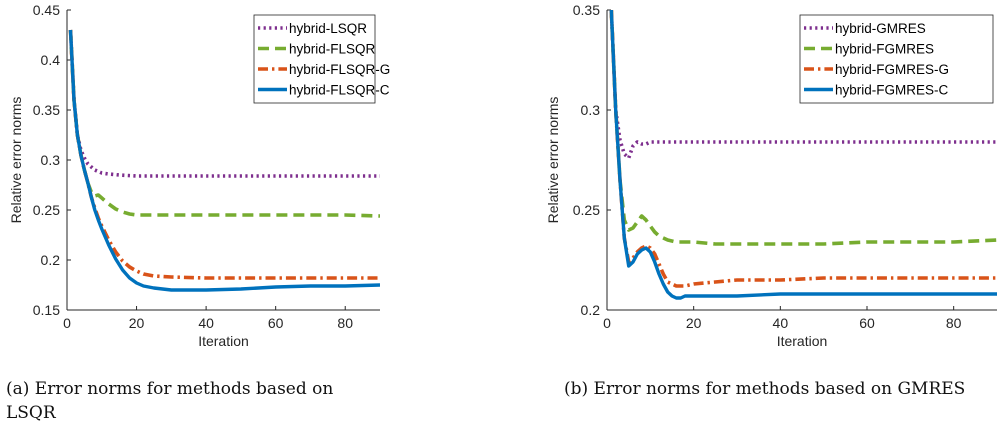 The height and width of the screenshot is (433, 997). Describe the element at coordinates (339, 90) in the screenshot. I see `legend-label: hybrid-FLSQR-C` at that location.